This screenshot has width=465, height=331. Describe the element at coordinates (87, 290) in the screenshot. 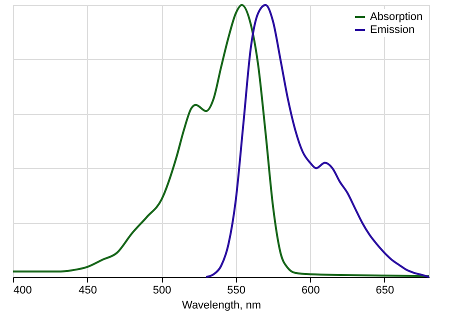

I see `x-tick-label: 450` at that location.